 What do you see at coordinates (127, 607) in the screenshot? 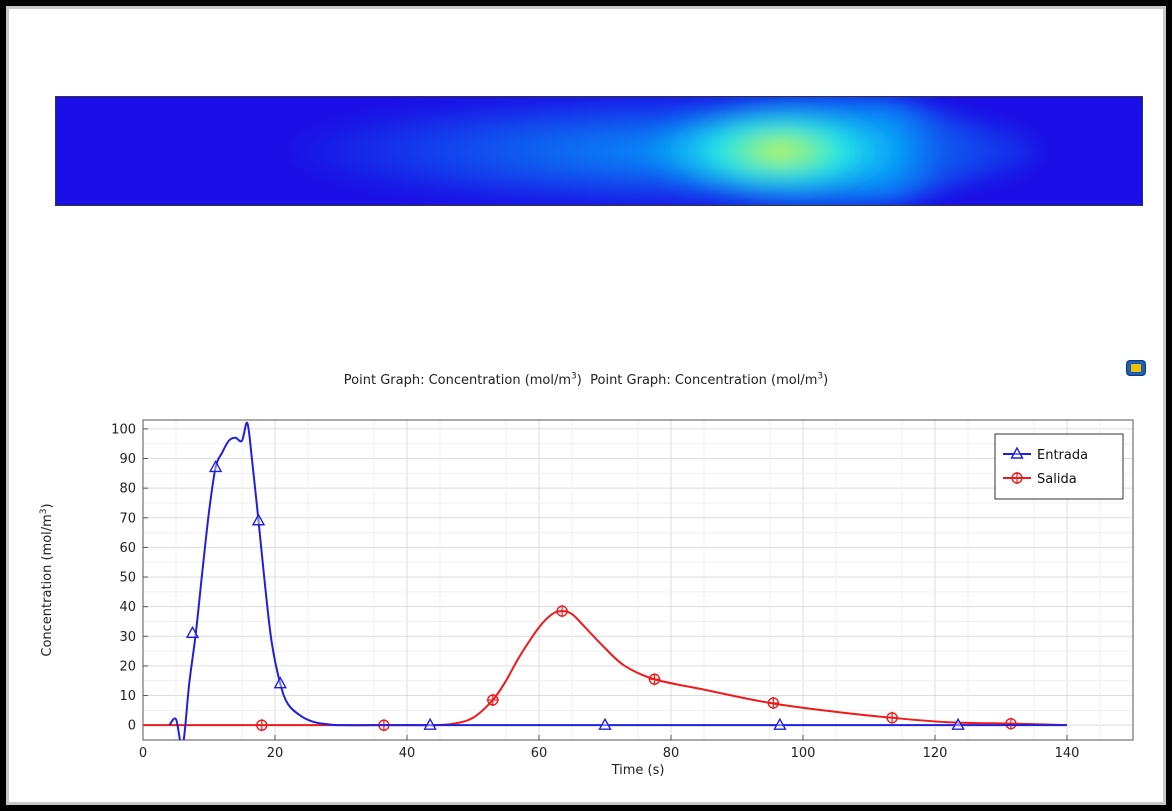
I see `y-tick-label: 40` at bounding box center [127, 607].